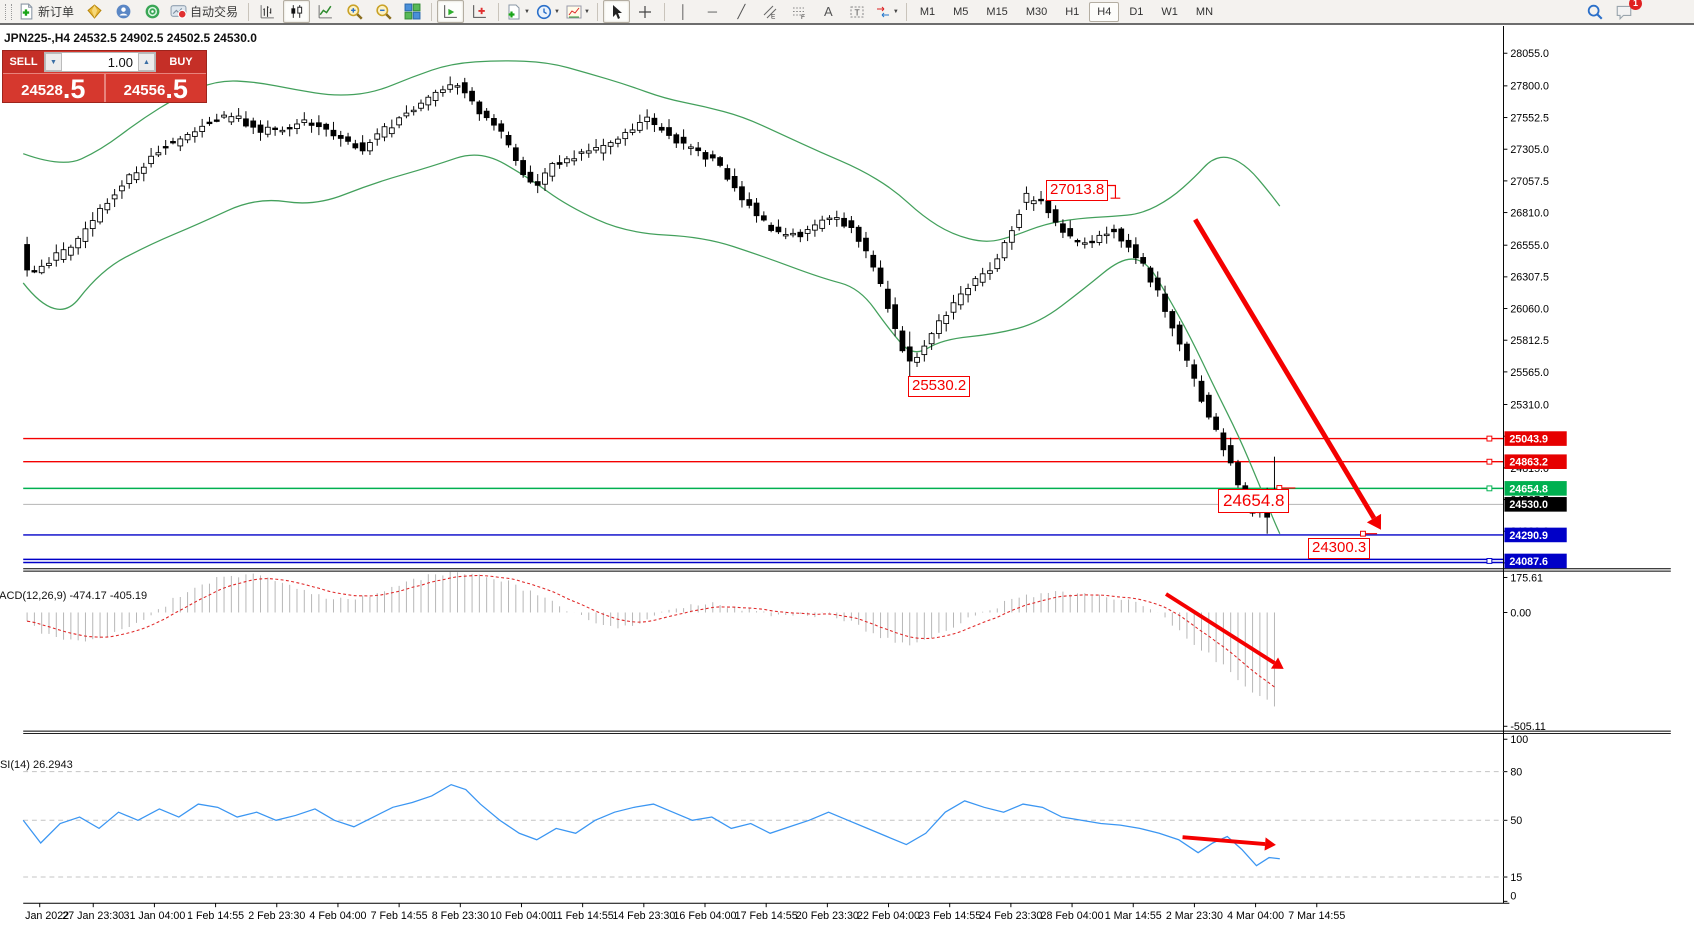 This screenshot has height=949, width=1694. Describe the element at coordinates (1254, 501) in the screenshot. I see `price-annotation: 24654.8` at that location.